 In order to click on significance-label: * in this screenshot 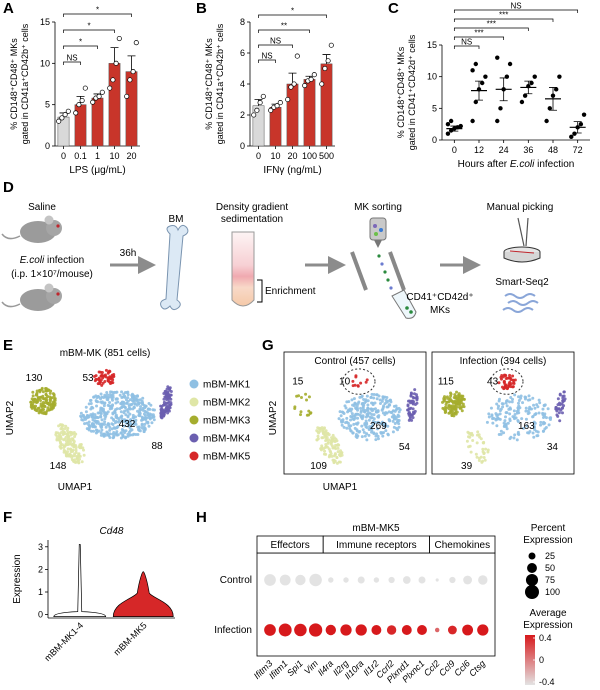, I will do `click(97, 10)`.